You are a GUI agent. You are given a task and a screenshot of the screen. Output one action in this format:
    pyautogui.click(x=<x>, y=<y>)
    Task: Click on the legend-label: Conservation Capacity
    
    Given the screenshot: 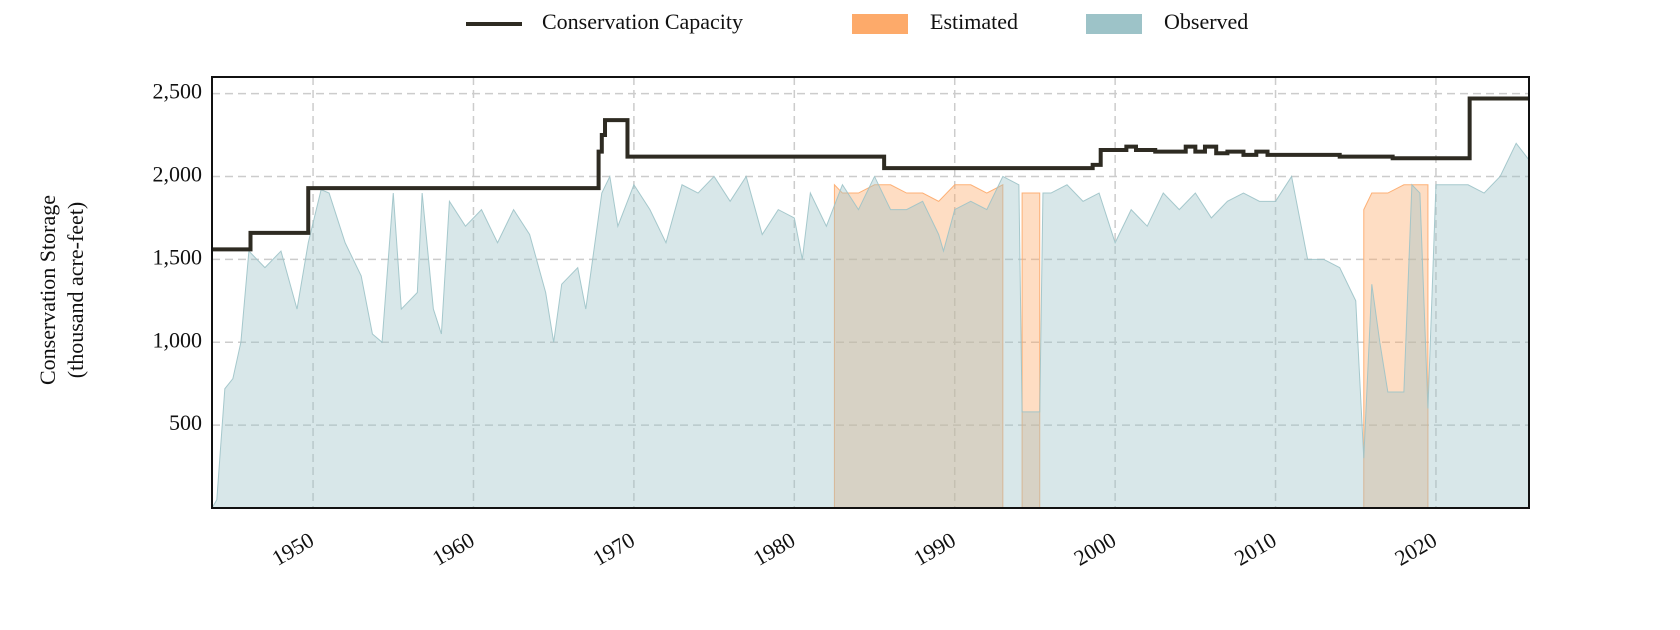 What is the action you would take?
    pyautogui.click(x=642, y=21)
    